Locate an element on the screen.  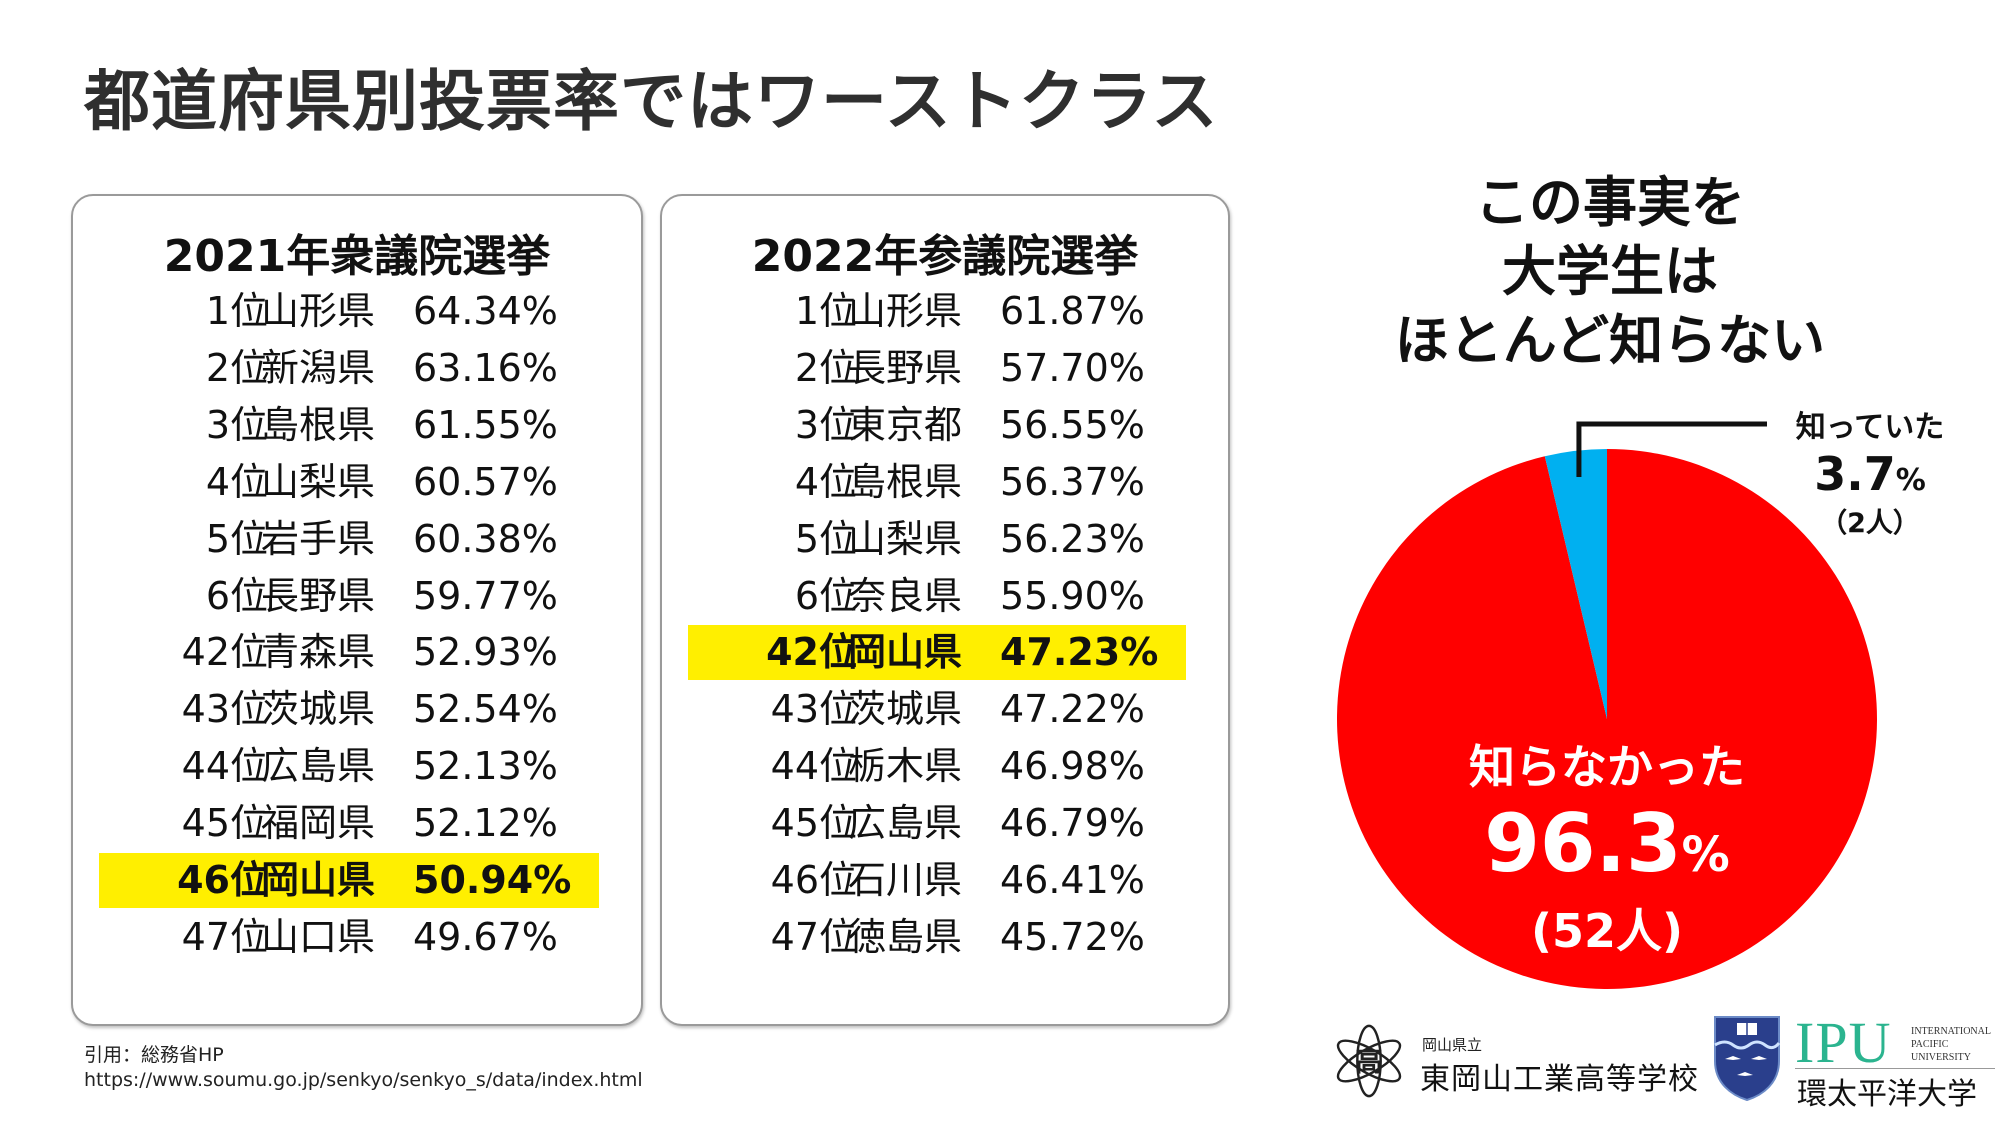
ranking-row: 1位 山形県 61.87% is located at coordinates (945, 311).